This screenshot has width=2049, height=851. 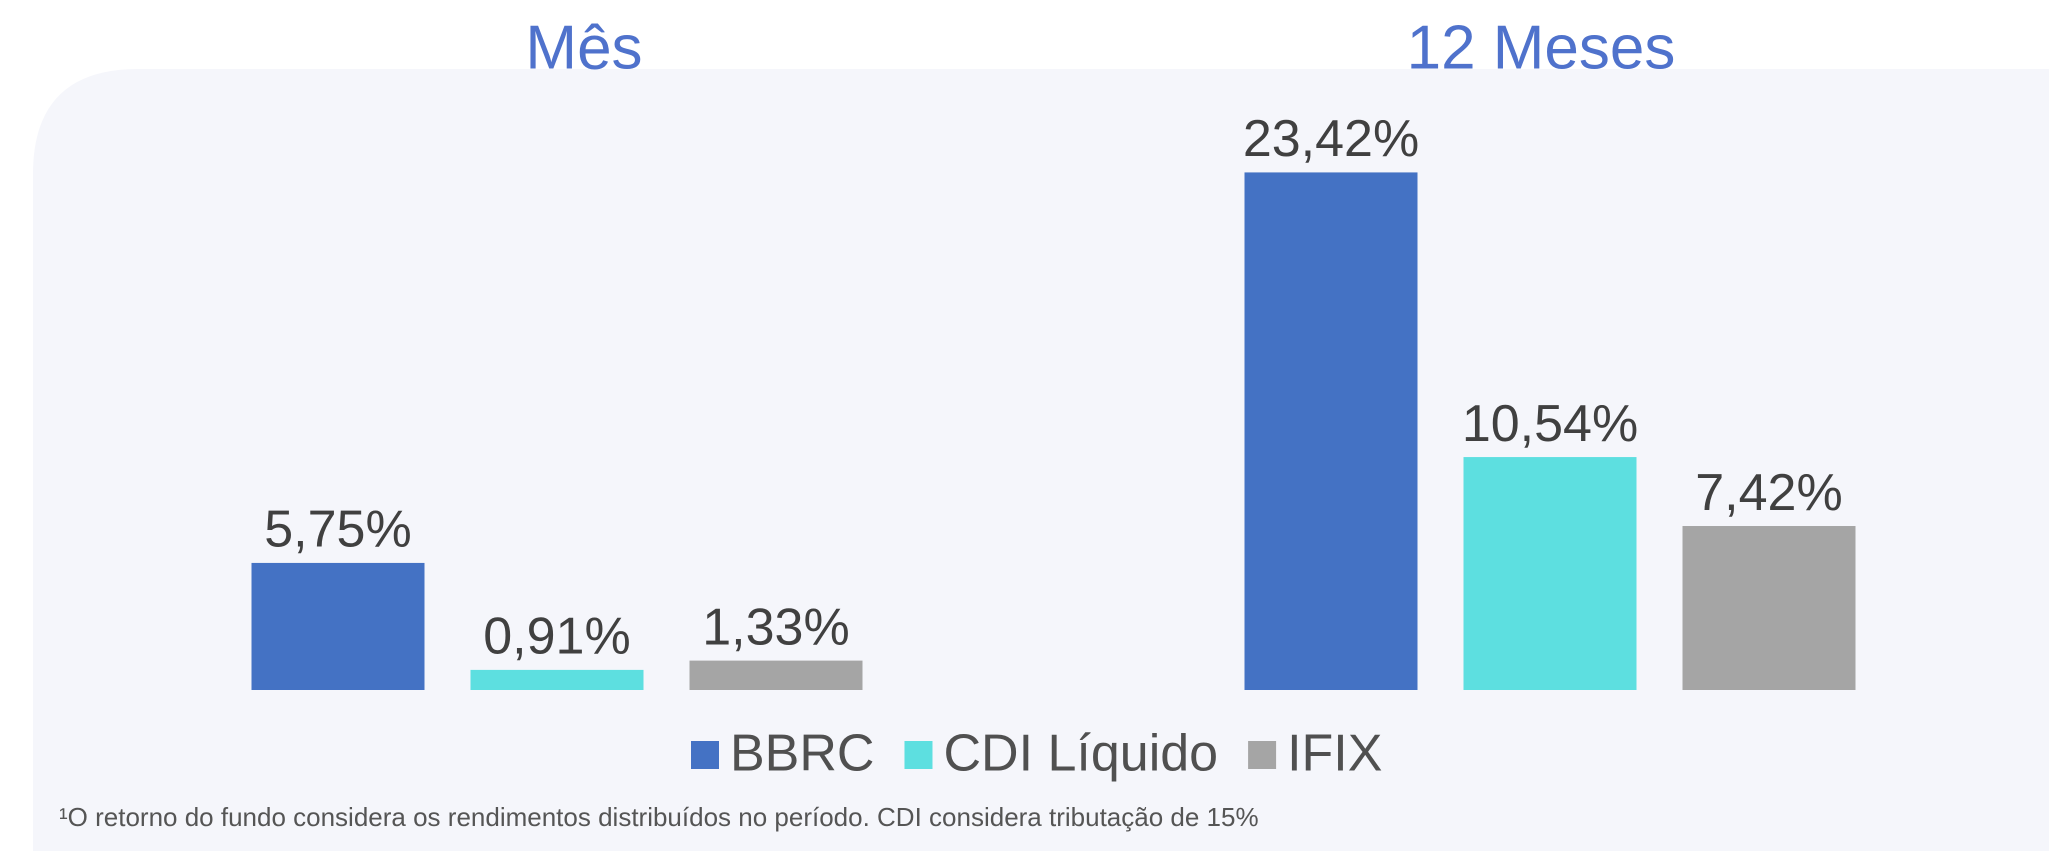 I want to click on value-label: 5,75%, so click(x=337, y=530).